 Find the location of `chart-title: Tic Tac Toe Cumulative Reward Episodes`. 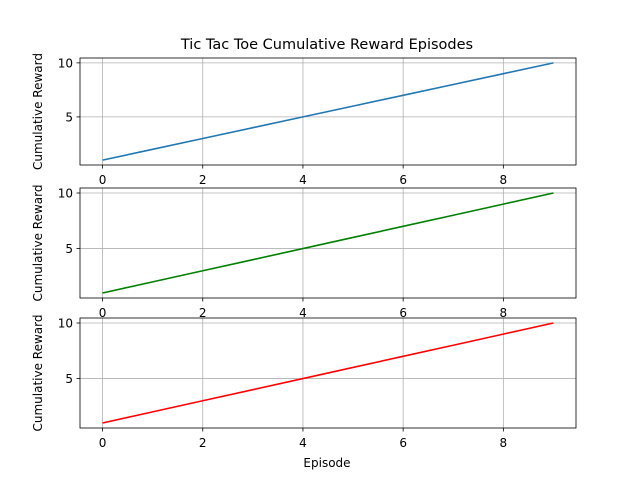

chart-title: Tic Tac Toe Cumulative Reward Episodes is located at coordinates (326, 45).